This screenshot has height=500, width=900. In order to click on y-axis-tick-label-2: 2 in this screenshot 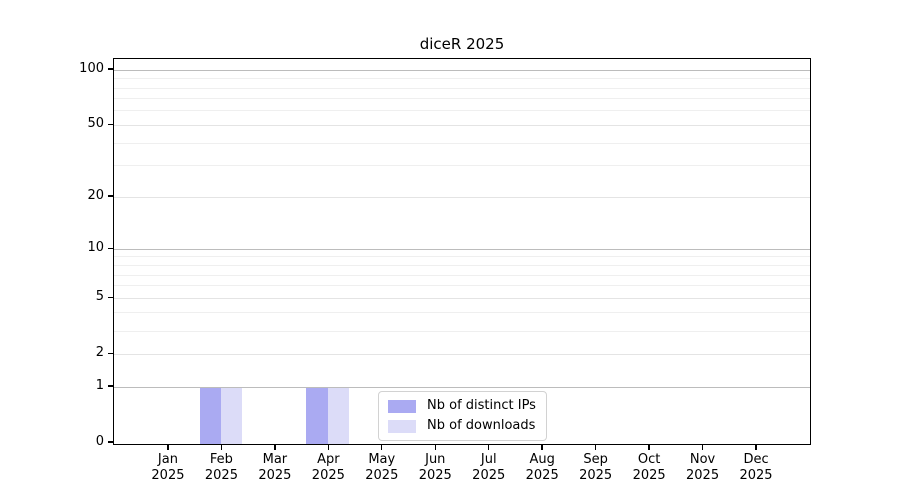, I will do `click(99, 353)`.